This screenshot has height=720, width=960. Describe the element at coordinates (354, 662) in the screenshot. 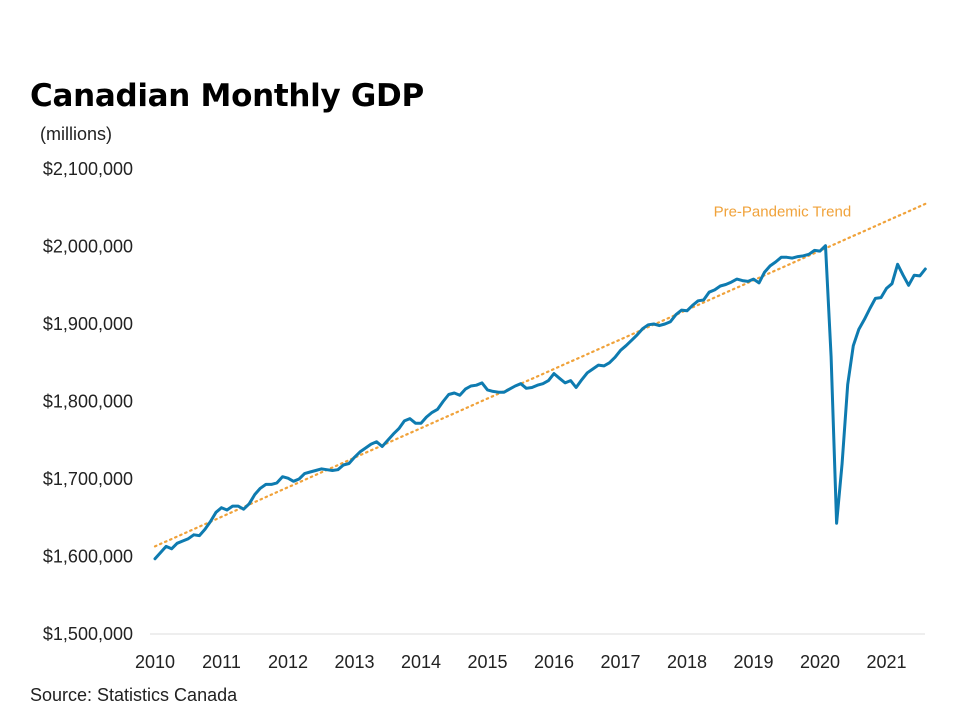

I see `x-tick-label: 2013` at that location.